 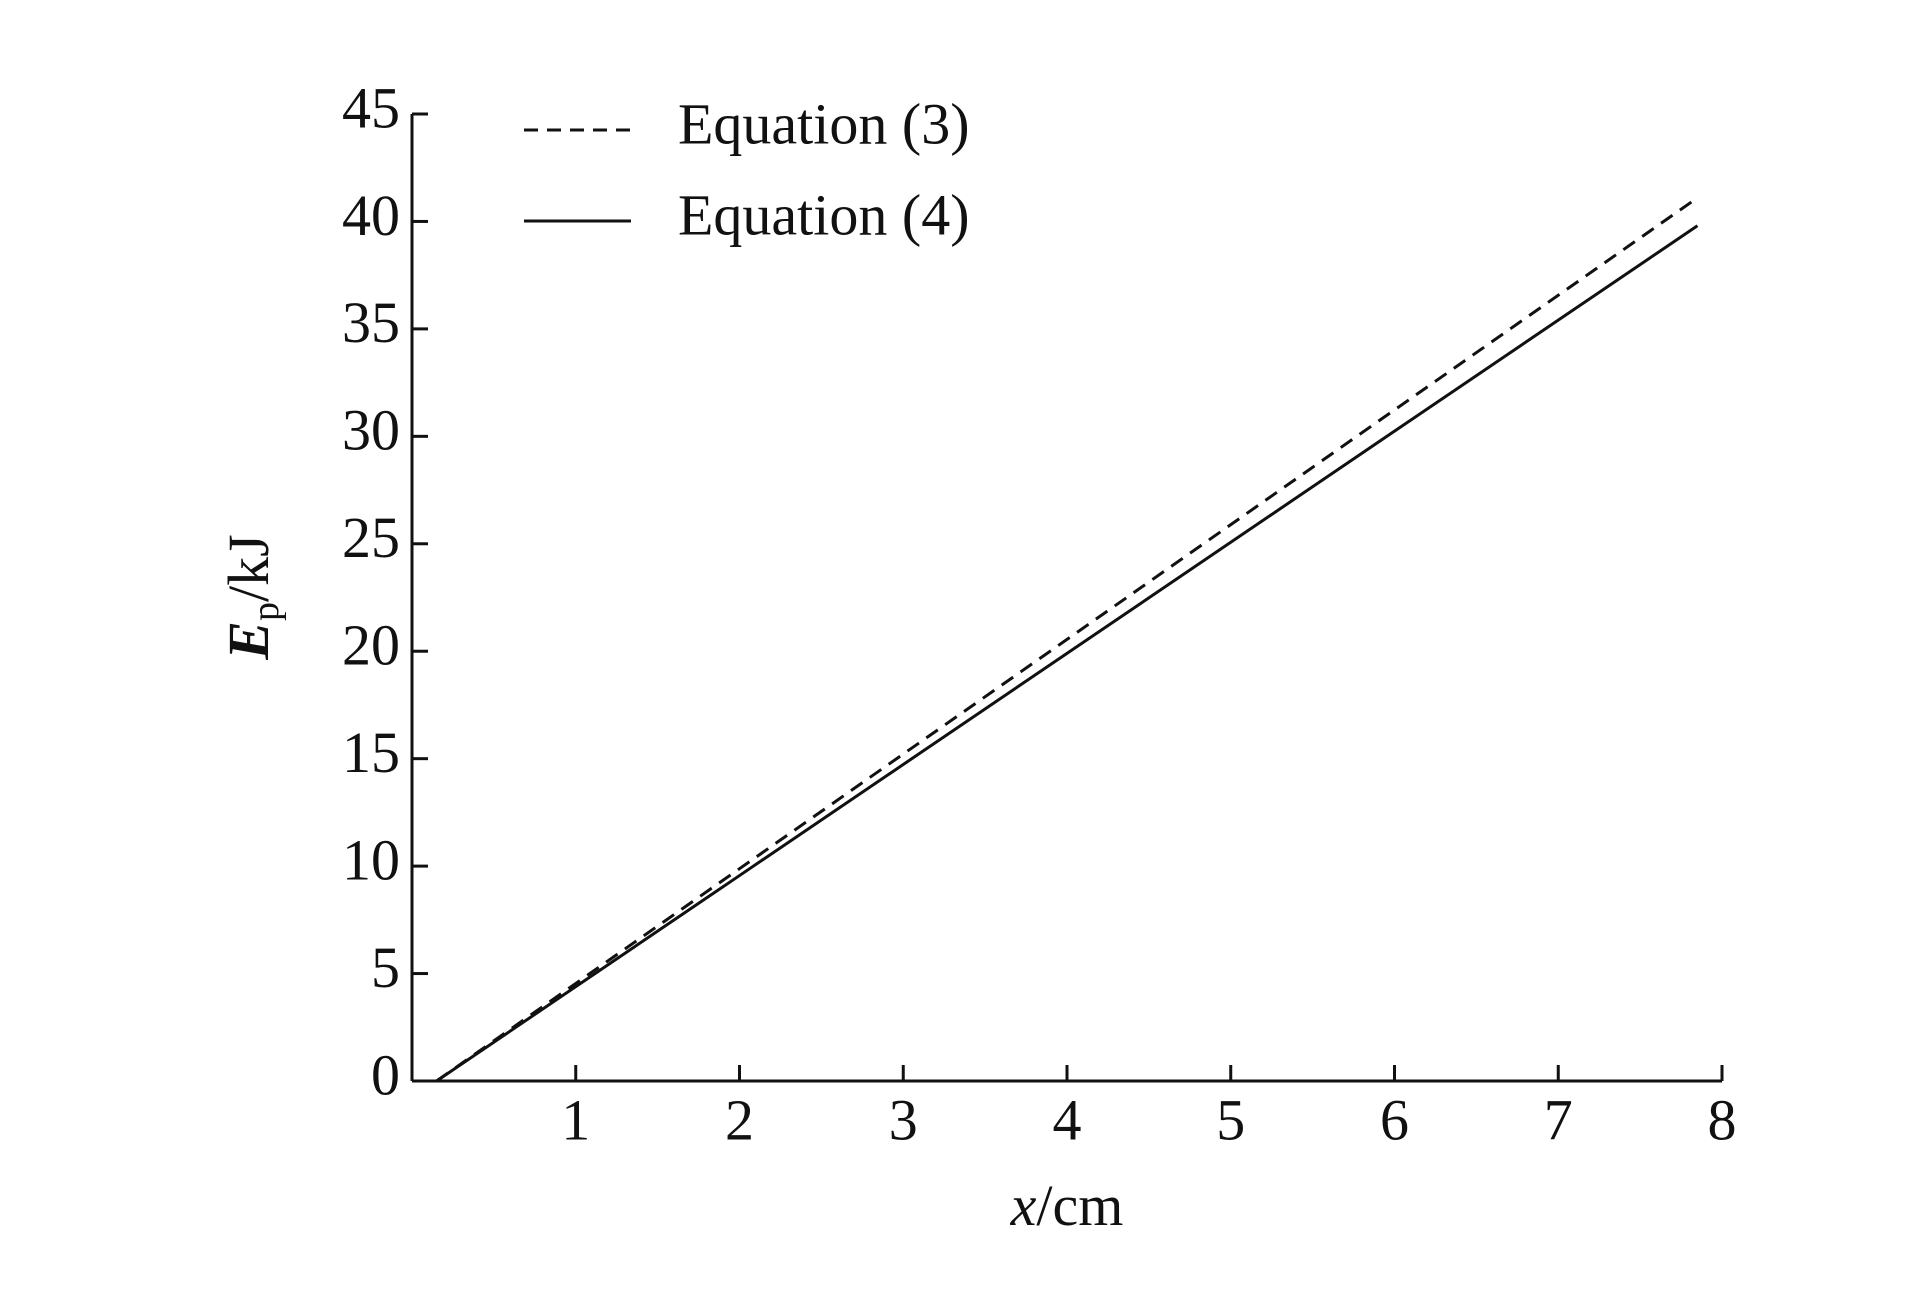 What do you see at coordinates (575, 1119) in the screenshot?
I see `x-tick-label: 1` at bounding box center [575, 1119].